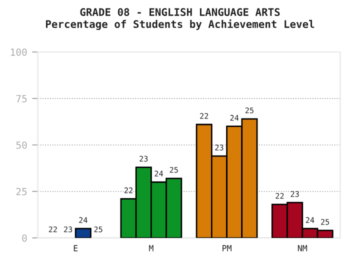  I want to click on x-tick-label: M, so click(151, 248).